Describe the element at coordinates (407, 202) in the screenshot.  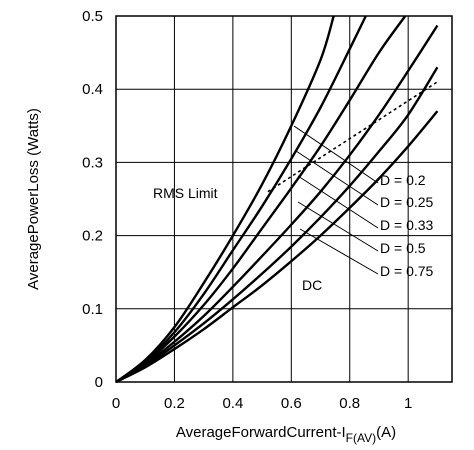
I see `duty-cycle-label: D = 0.25` at that location.